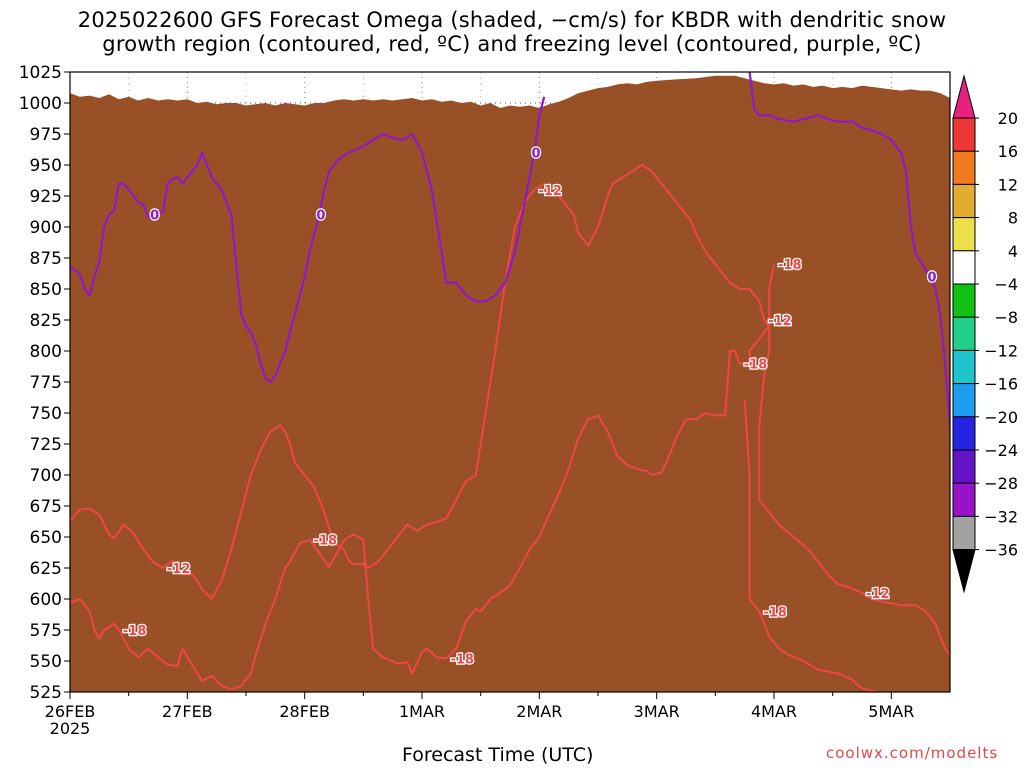 Image resolution: width=1024 pixels, height=768 pixels. Describe the element at coordinates (70, 728) in the screenshot. I see `x-tick-sublabel-0: 2025` at that location.